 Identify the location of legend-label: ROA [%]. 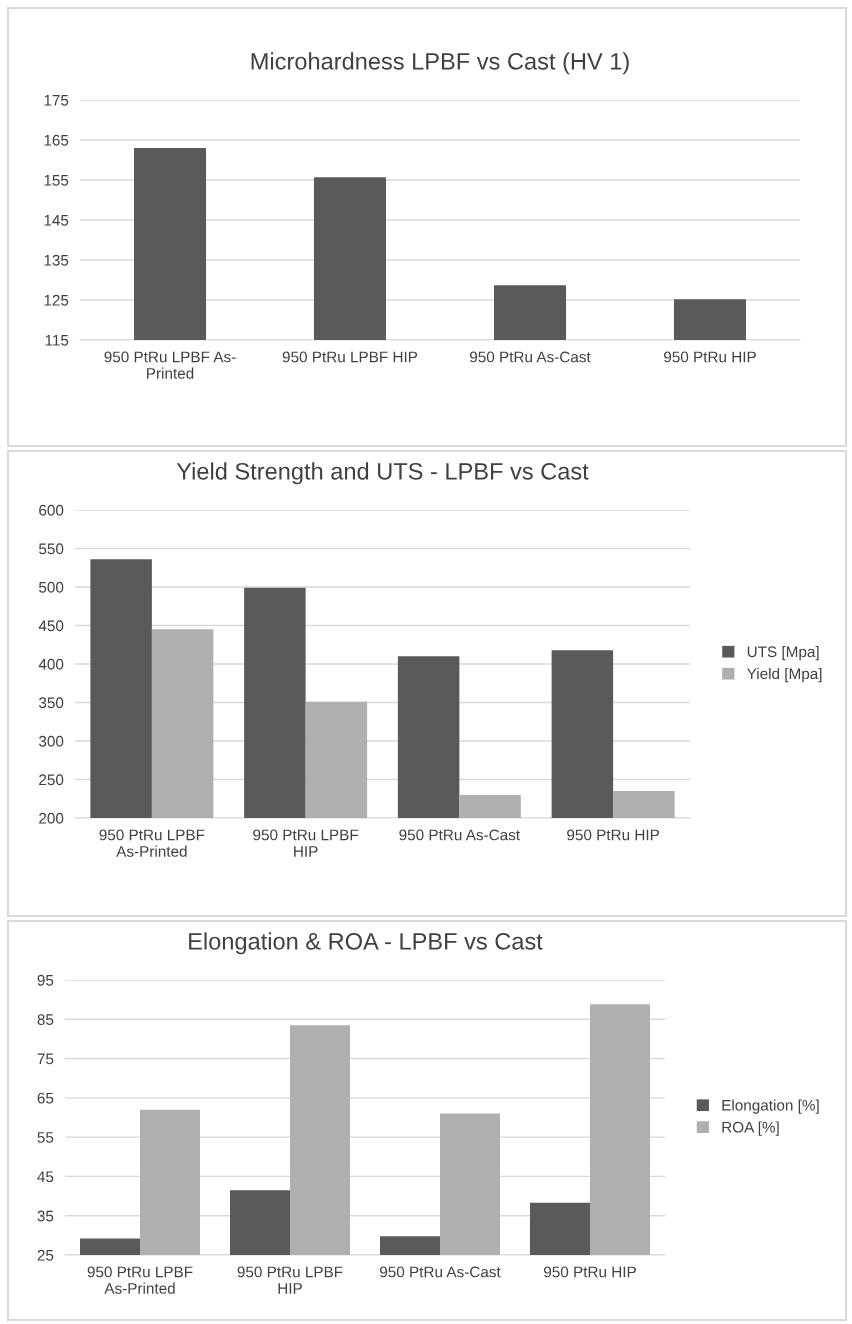
(750, 1128).